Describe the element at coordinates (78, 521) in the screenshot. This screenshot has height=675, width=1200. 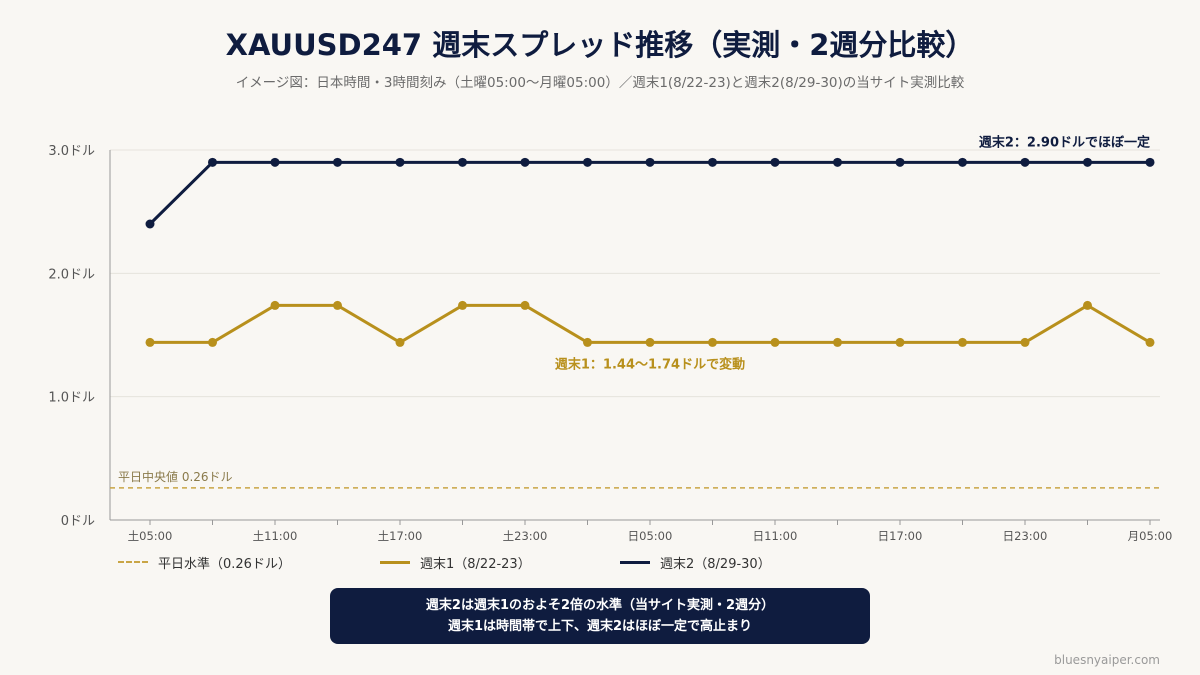
I see `y-tick-label: 0ドル` at that location.